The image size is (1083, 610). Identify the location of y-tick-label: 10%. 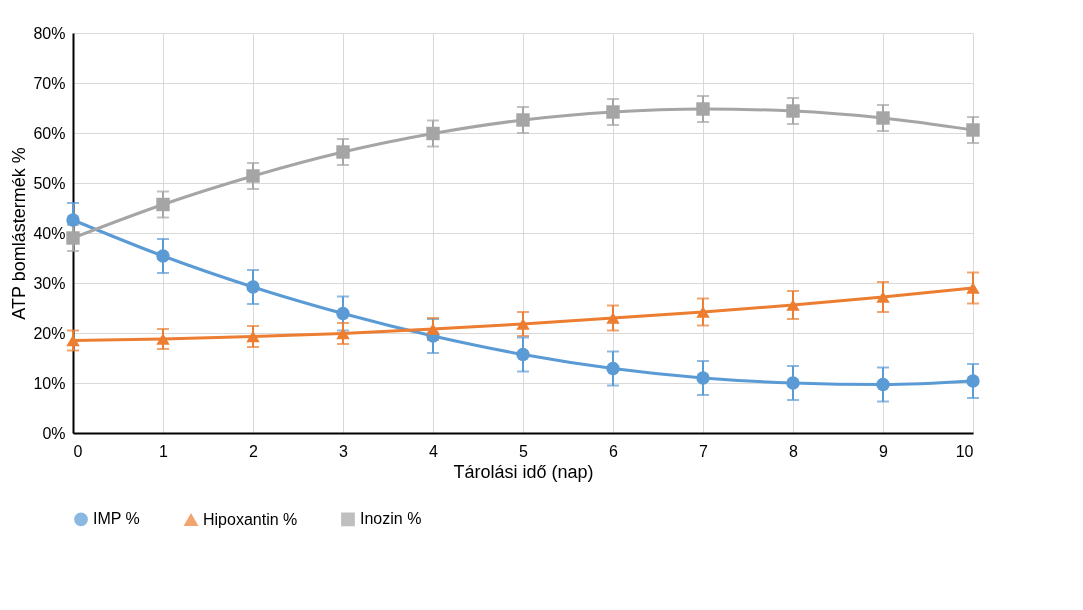
(49, 383).